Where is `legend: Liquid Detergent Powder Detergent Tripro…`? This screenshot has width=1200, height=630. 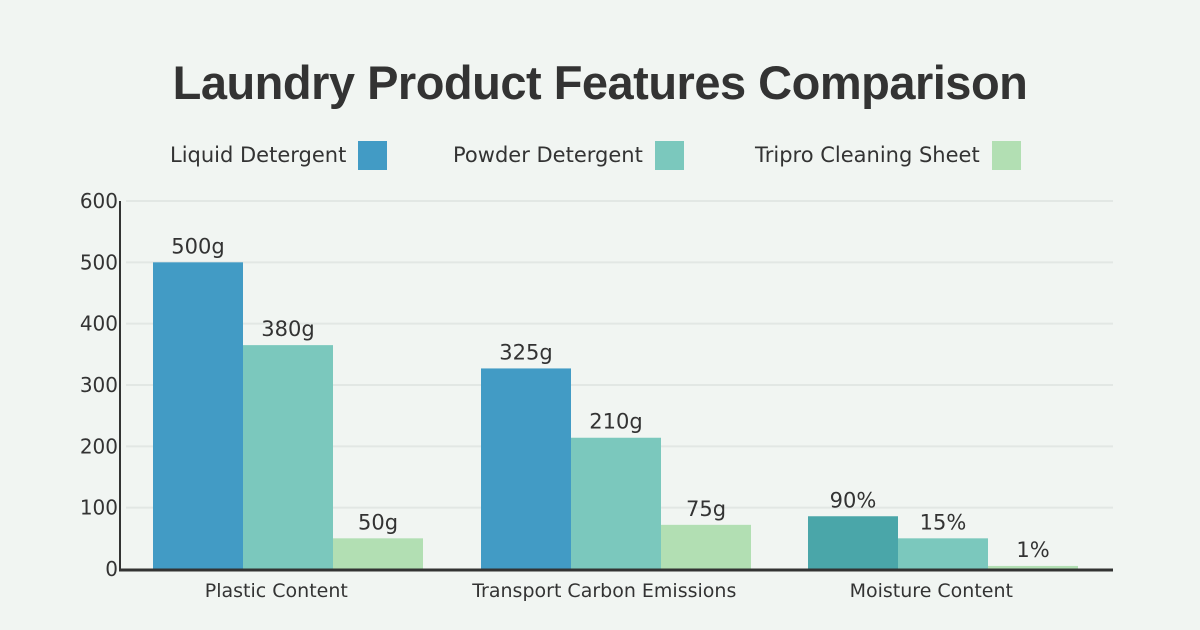 legend: Liquid Detergent Powder Detergent Tripro… is located at coordinates (600, 155).